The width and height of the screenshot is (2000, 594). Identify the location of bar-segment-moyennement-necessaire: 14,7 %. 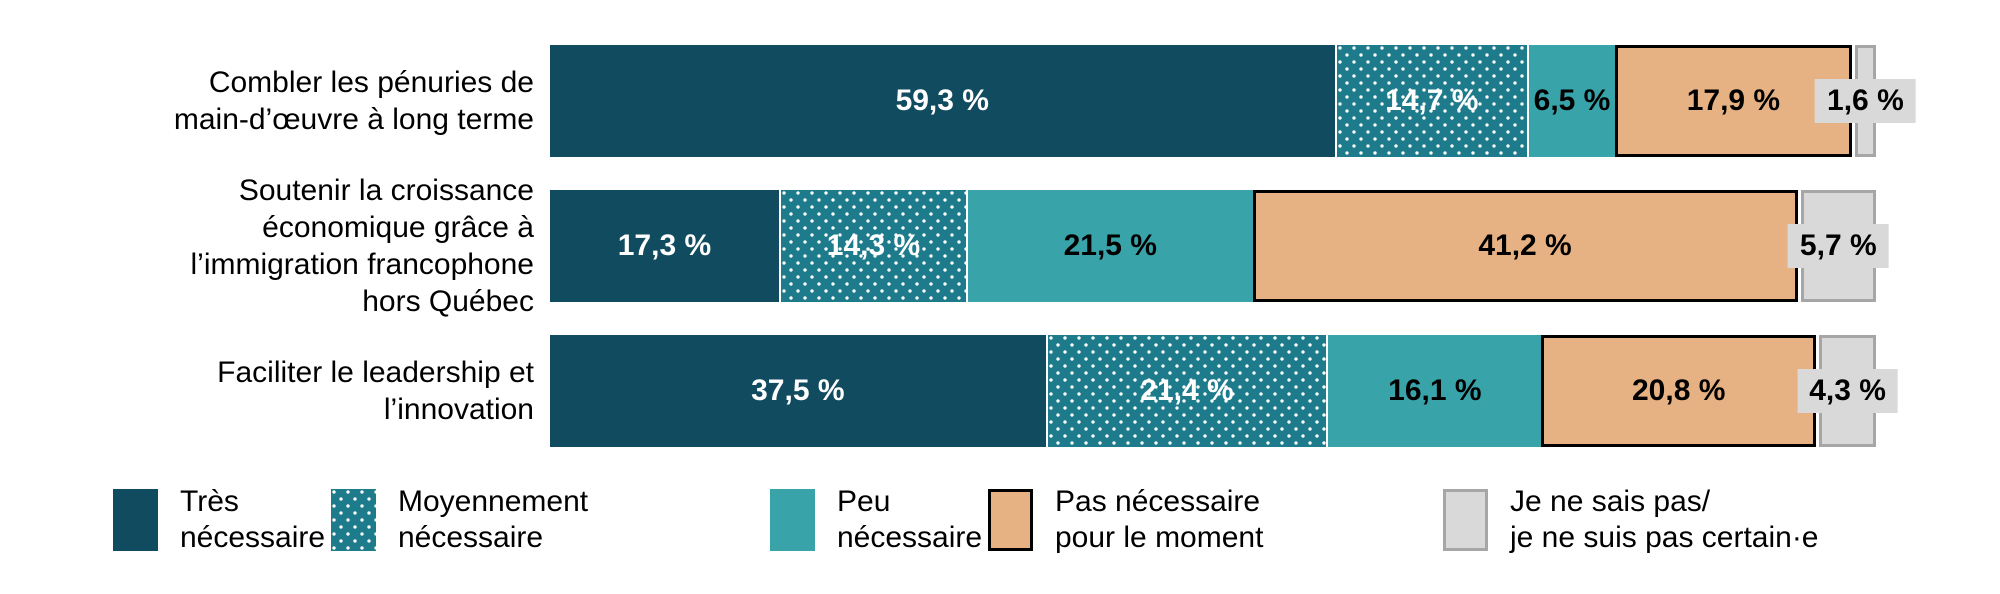
(1432, 101).